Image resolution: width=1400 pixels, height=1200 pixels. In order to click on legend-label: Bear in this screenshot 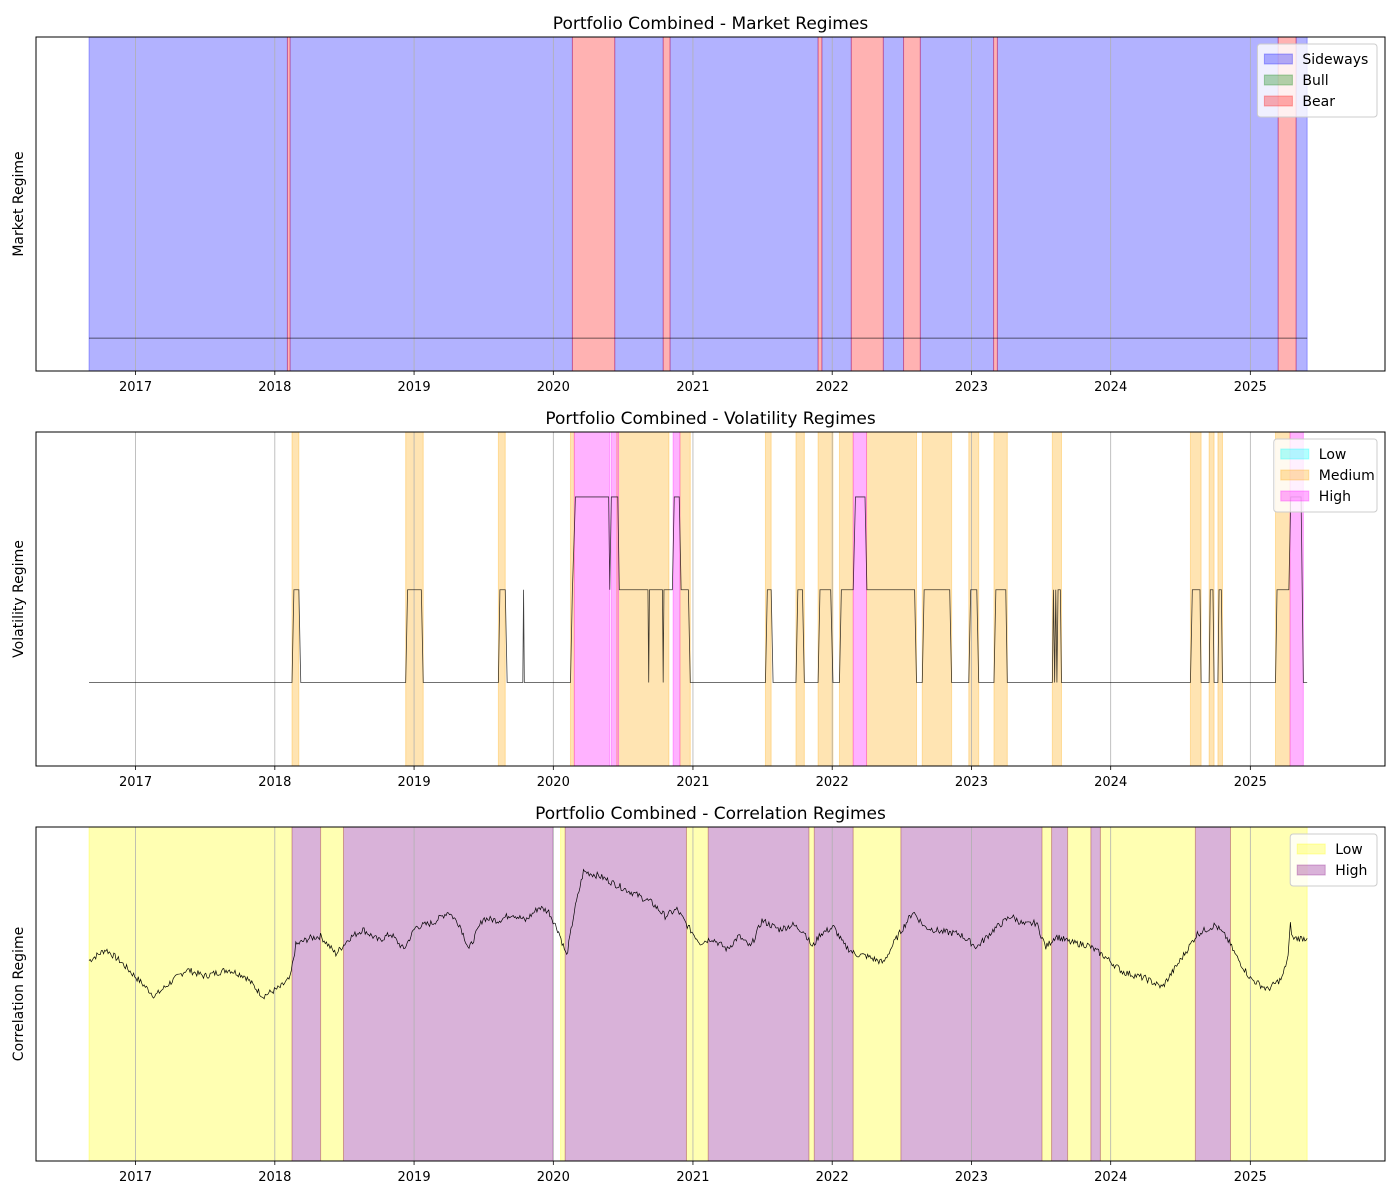, I will do `click(1318, 102)`.